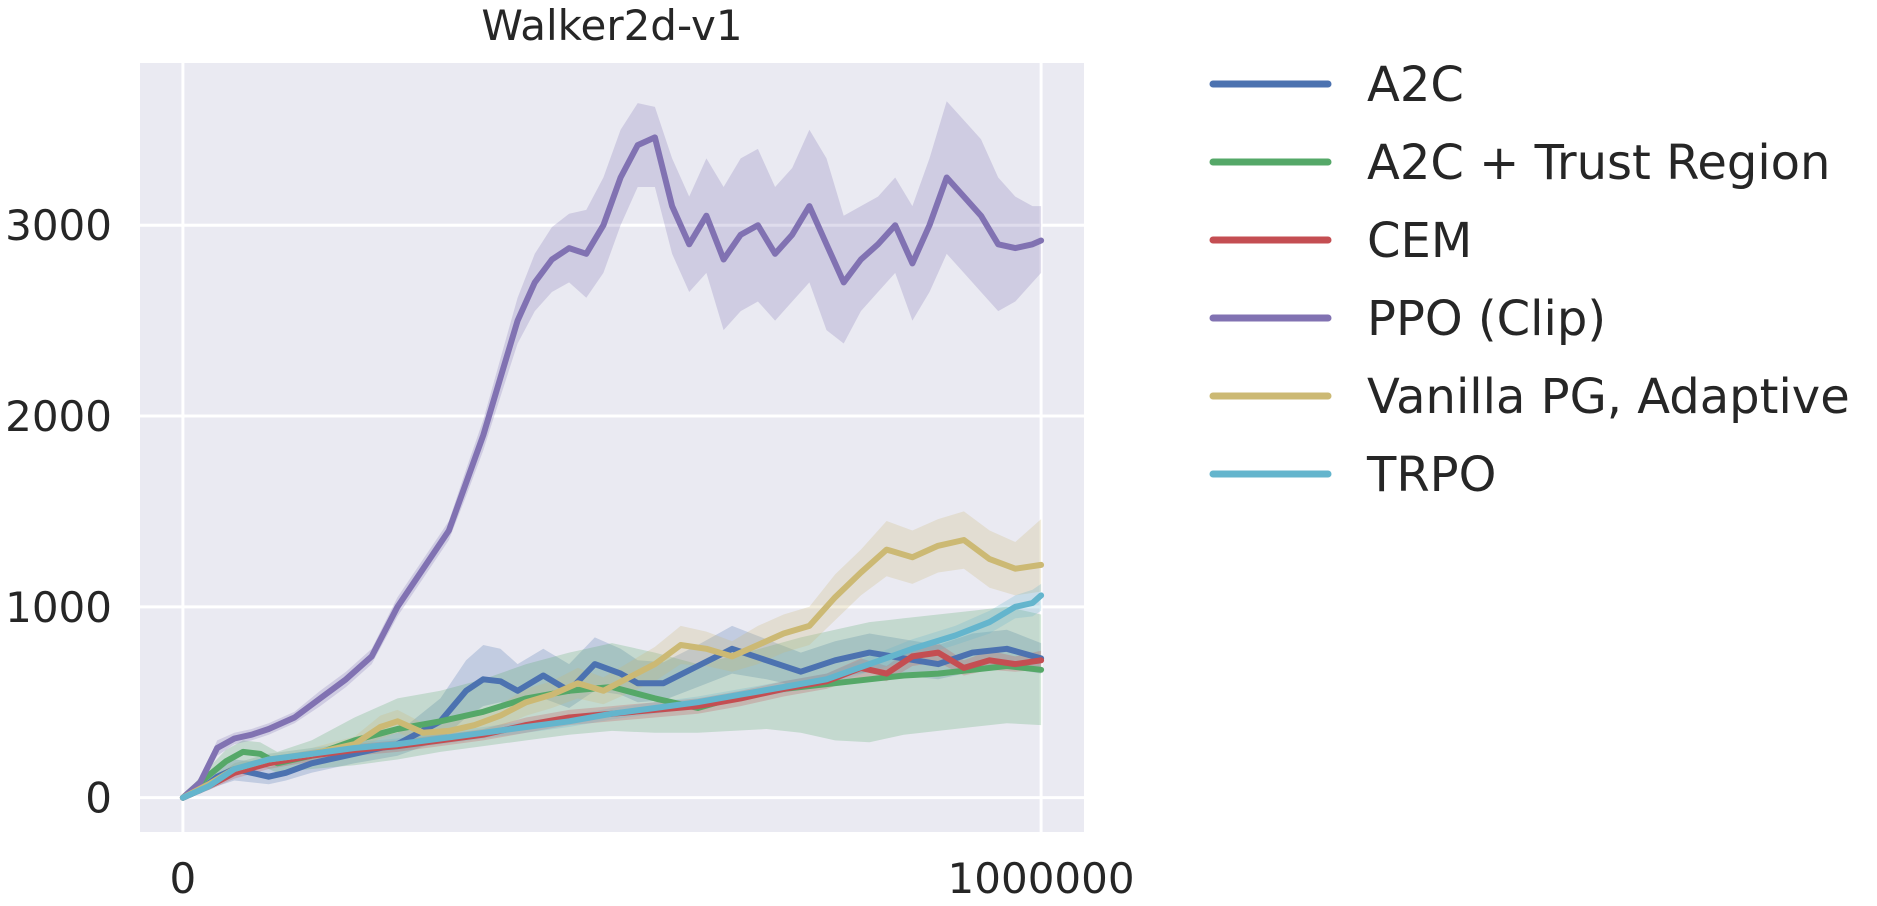 The width and height of the screenshot is (1877, 906). Describe the element at coordinates (58, 416) in the screenshot. I see `y-tick-label: 2000` at that location.